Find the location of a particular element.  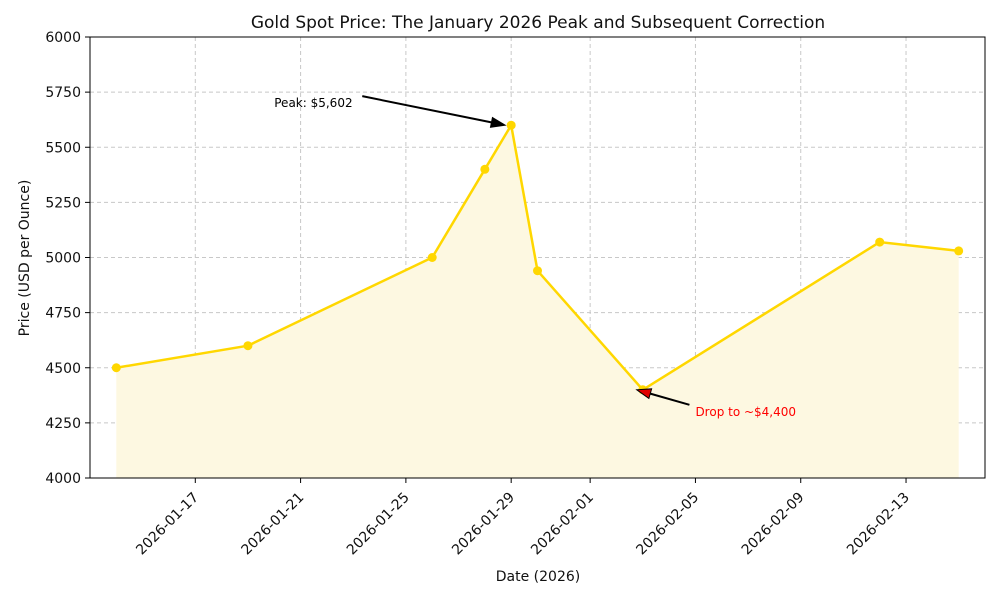

y-tick-label: 5000 is located at coordinates (63, 259).